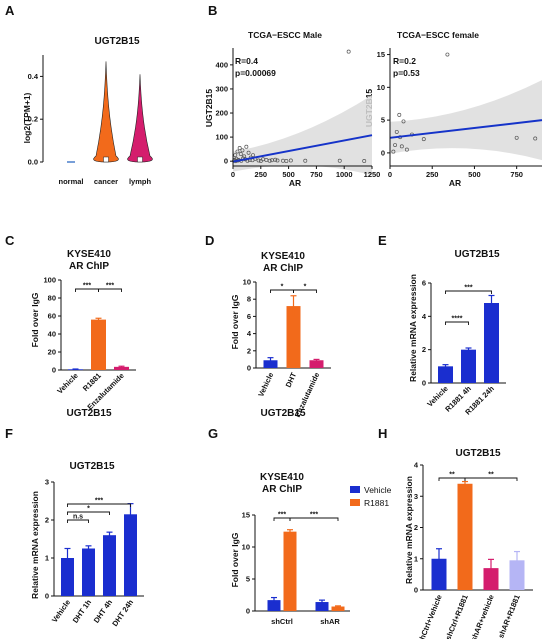  What do you see at coordinates (248, 579) in the screenshot?
I see `panel-g-y-tick-label: 5` at bounding box center [248, 579].